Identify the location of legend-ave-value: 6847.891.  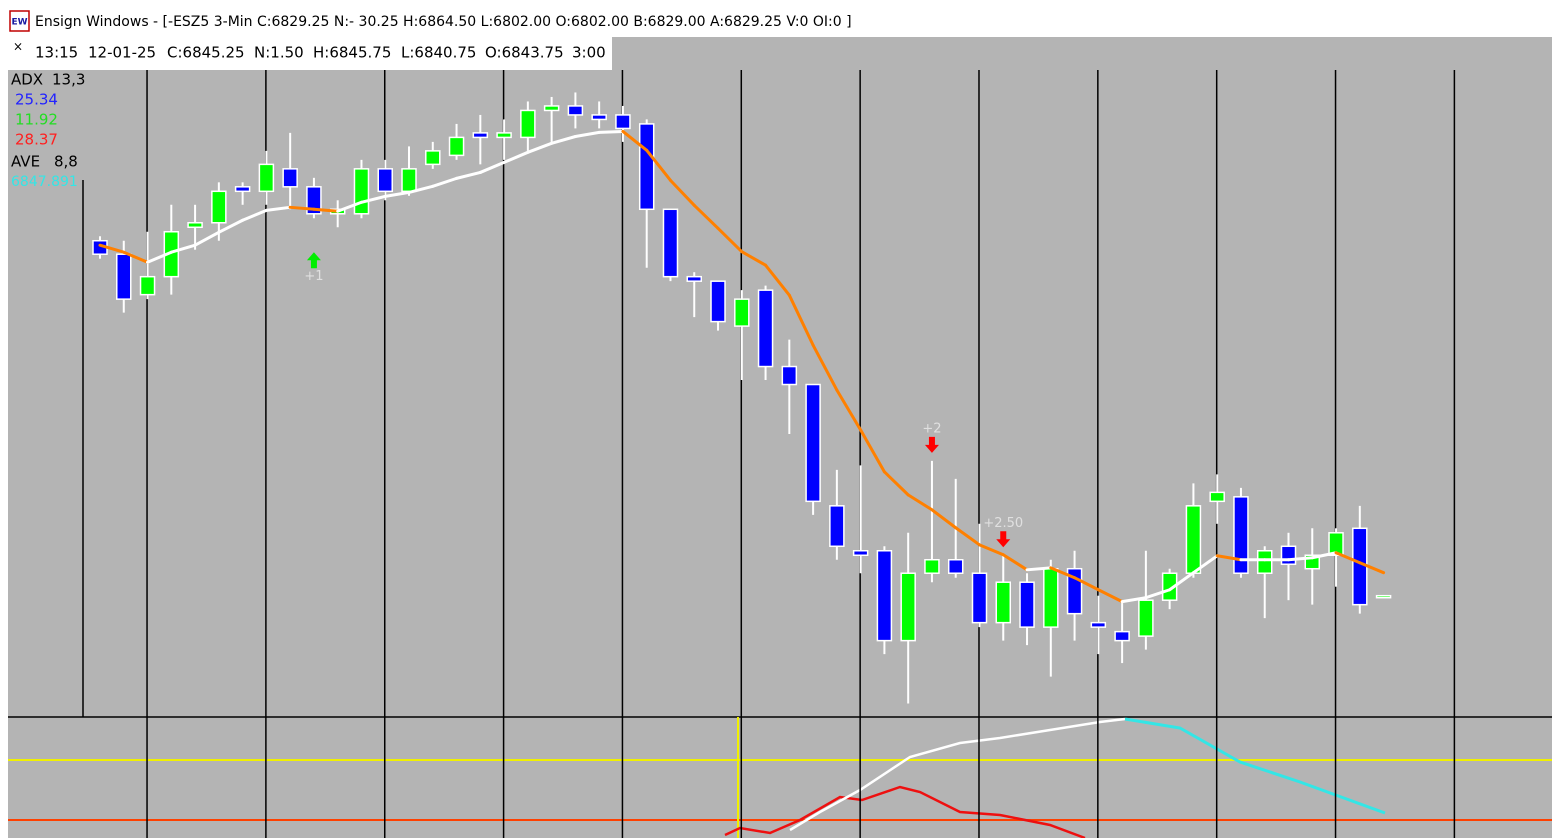
(44, 182).